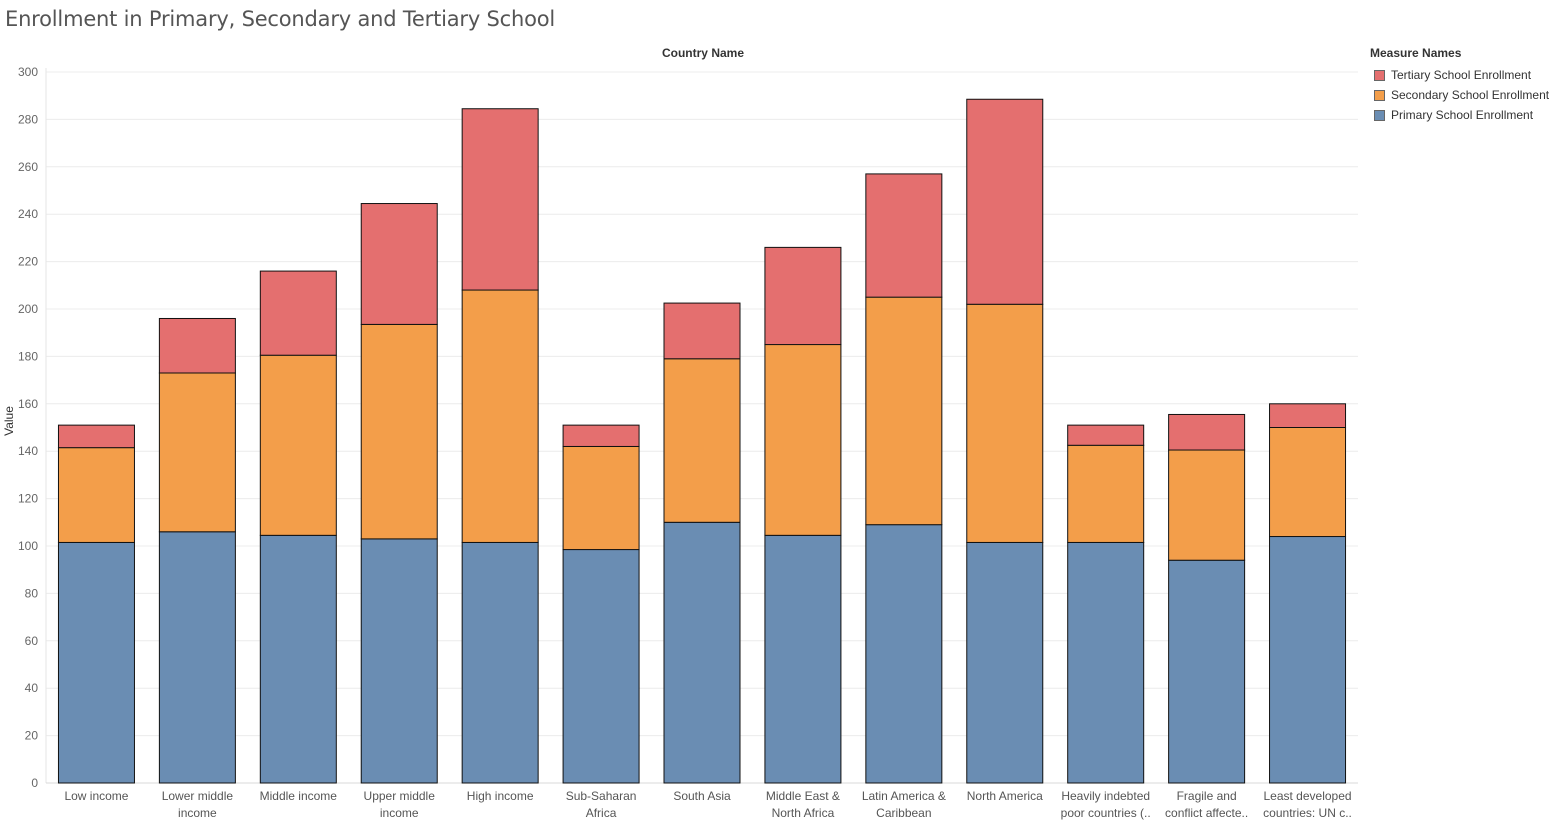 The width and height of the screenshot is (1560, 824). Describe the element at coordinates (1206, 813) in the screenshot. I see `x-category-label: conflict affecte..` at that location.